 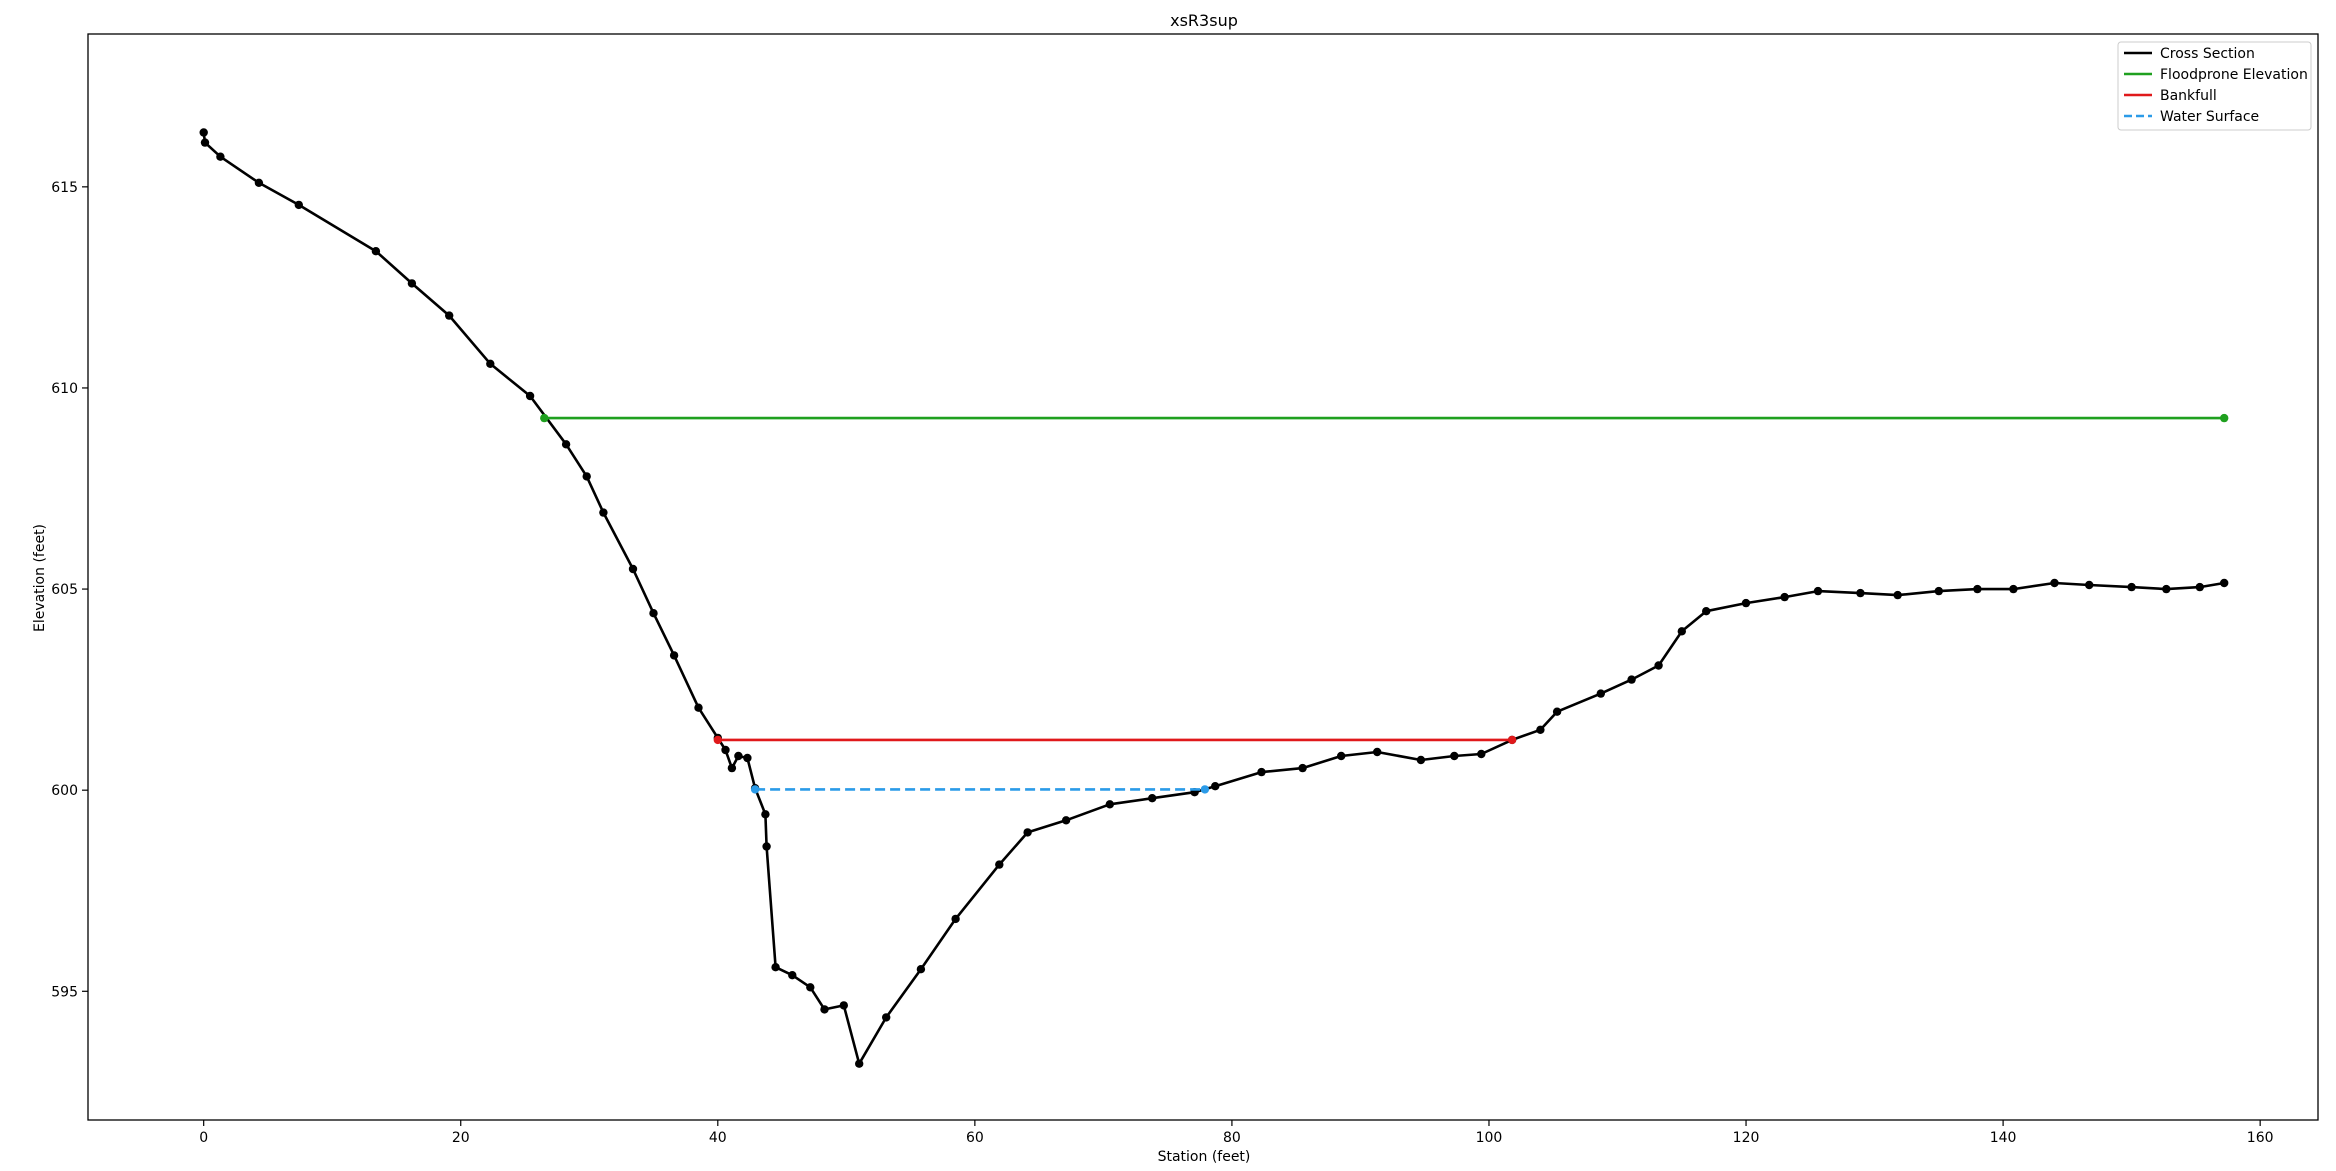 What do you see at coordinates (2188, 96) in the screenshot?
I see `legend-label-bankfull: Bankfull` at bounding box center [2188, 96].